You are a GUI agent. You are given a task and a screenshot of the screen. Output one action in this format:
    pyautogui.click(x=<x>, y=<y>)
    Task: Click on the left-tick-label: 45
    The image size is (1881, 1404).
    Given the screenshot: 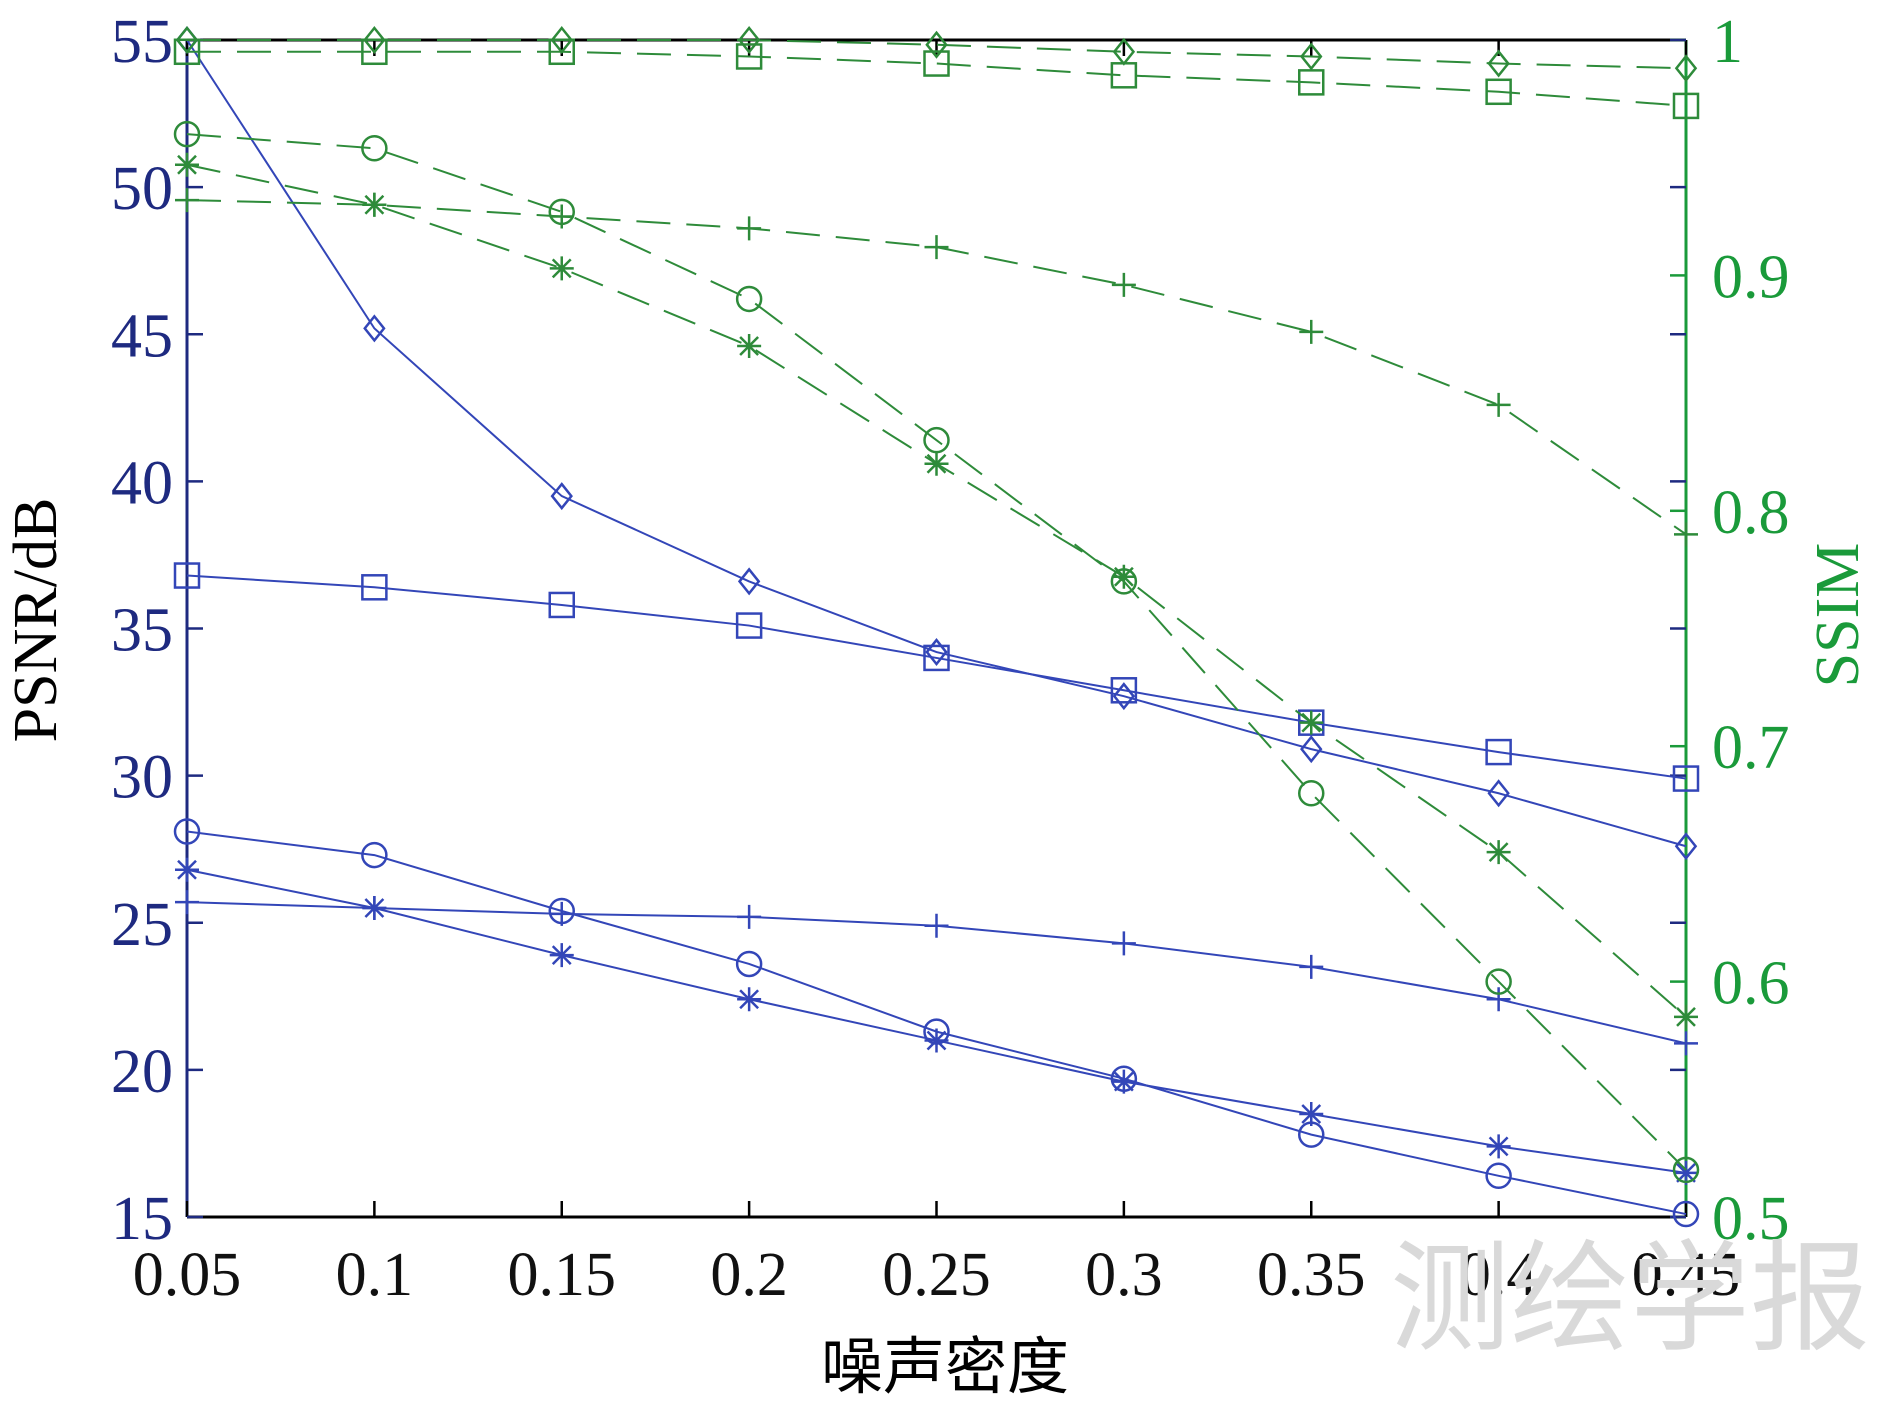 What is the action you would take?
    pyautogui.click(x=142, y=336)
    